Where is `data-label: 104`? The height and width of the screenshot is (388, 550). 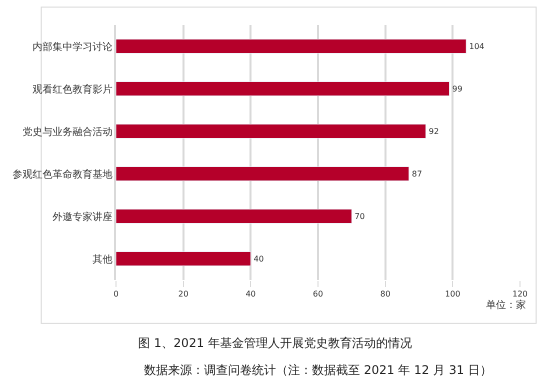
data-label: 104 is located at coordinates (476, 46).